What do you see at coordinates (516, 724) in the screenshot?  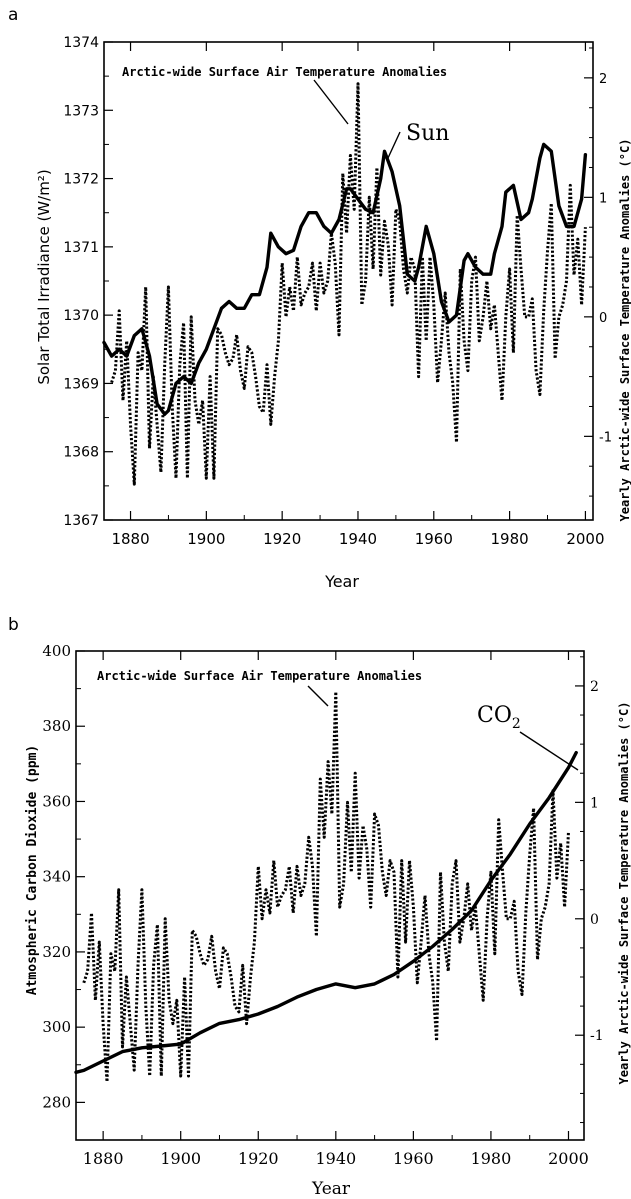 I see `co2-subscript: 2` at bounding box center [516, 724].